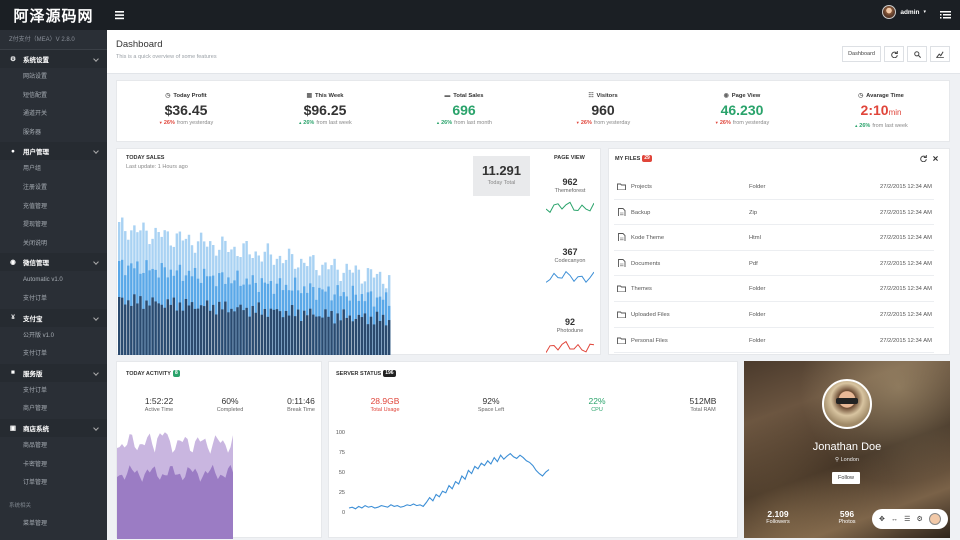 Image resolution: width=960 pixels, height=540 pixels. I want to click on server-metric-label: CPU, so click(597, 410).